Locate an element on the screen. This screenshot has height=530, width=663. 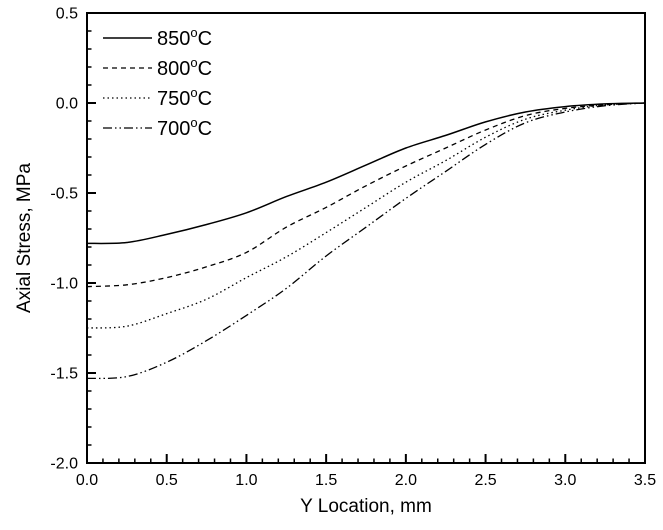
x-tick-label: 2.0 is located at coordinates (406, 480).